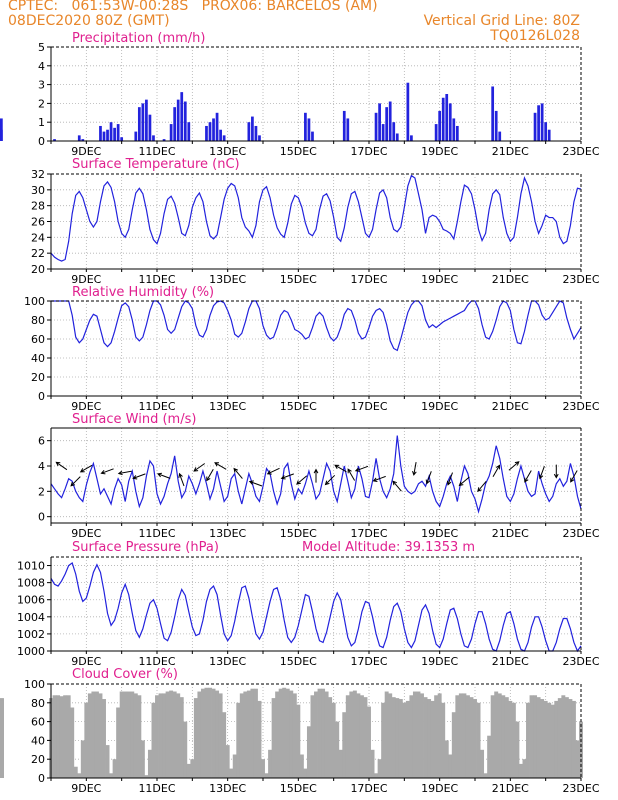  Describe the element at coordinates (38, 759) in the screenshot. I see `cloud-ytick-label-1: 20` at that location.